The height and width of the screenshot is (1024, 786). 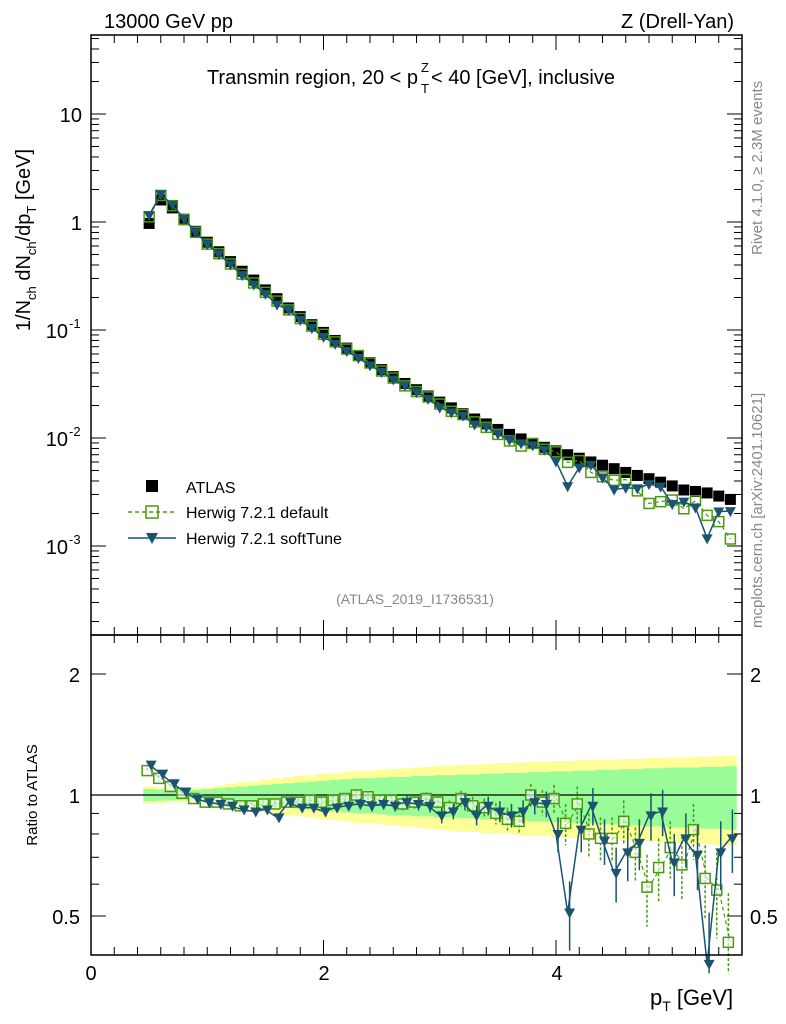 I want to click on process-label: Z (Drell-Yan), so click(x=677, y=22).